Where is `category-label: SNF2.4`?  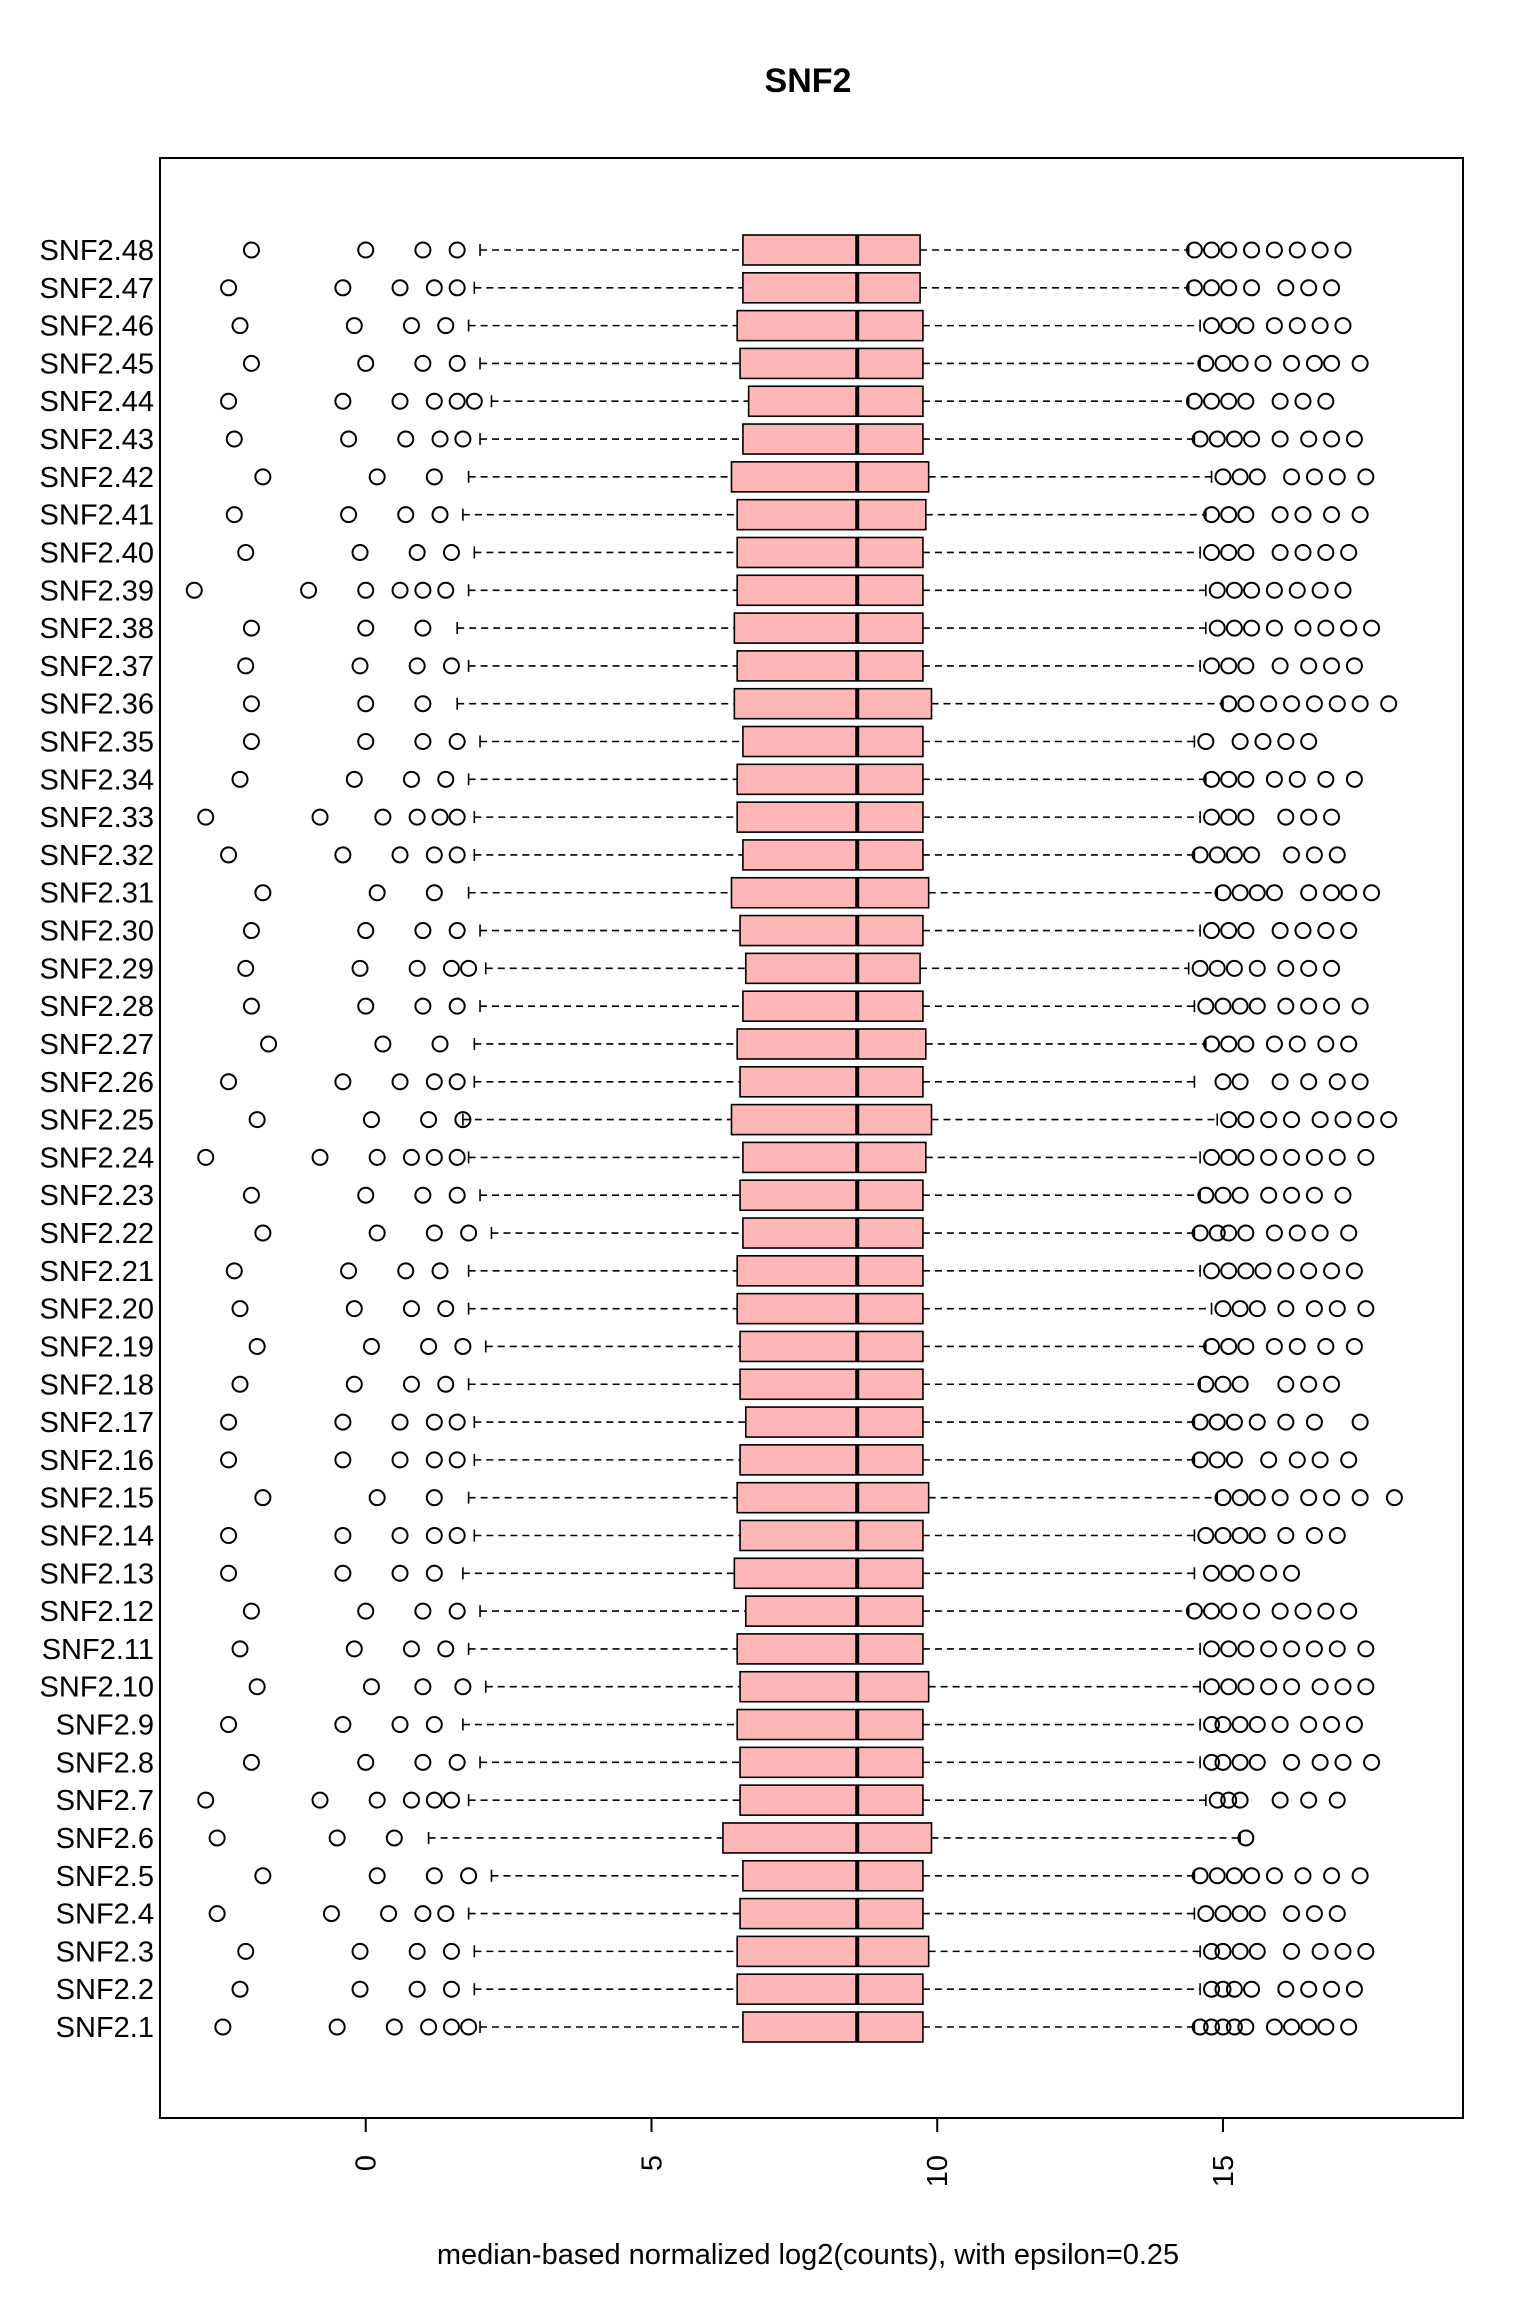 category-label: SNF2.4 is located at coordinates (105, 1915).